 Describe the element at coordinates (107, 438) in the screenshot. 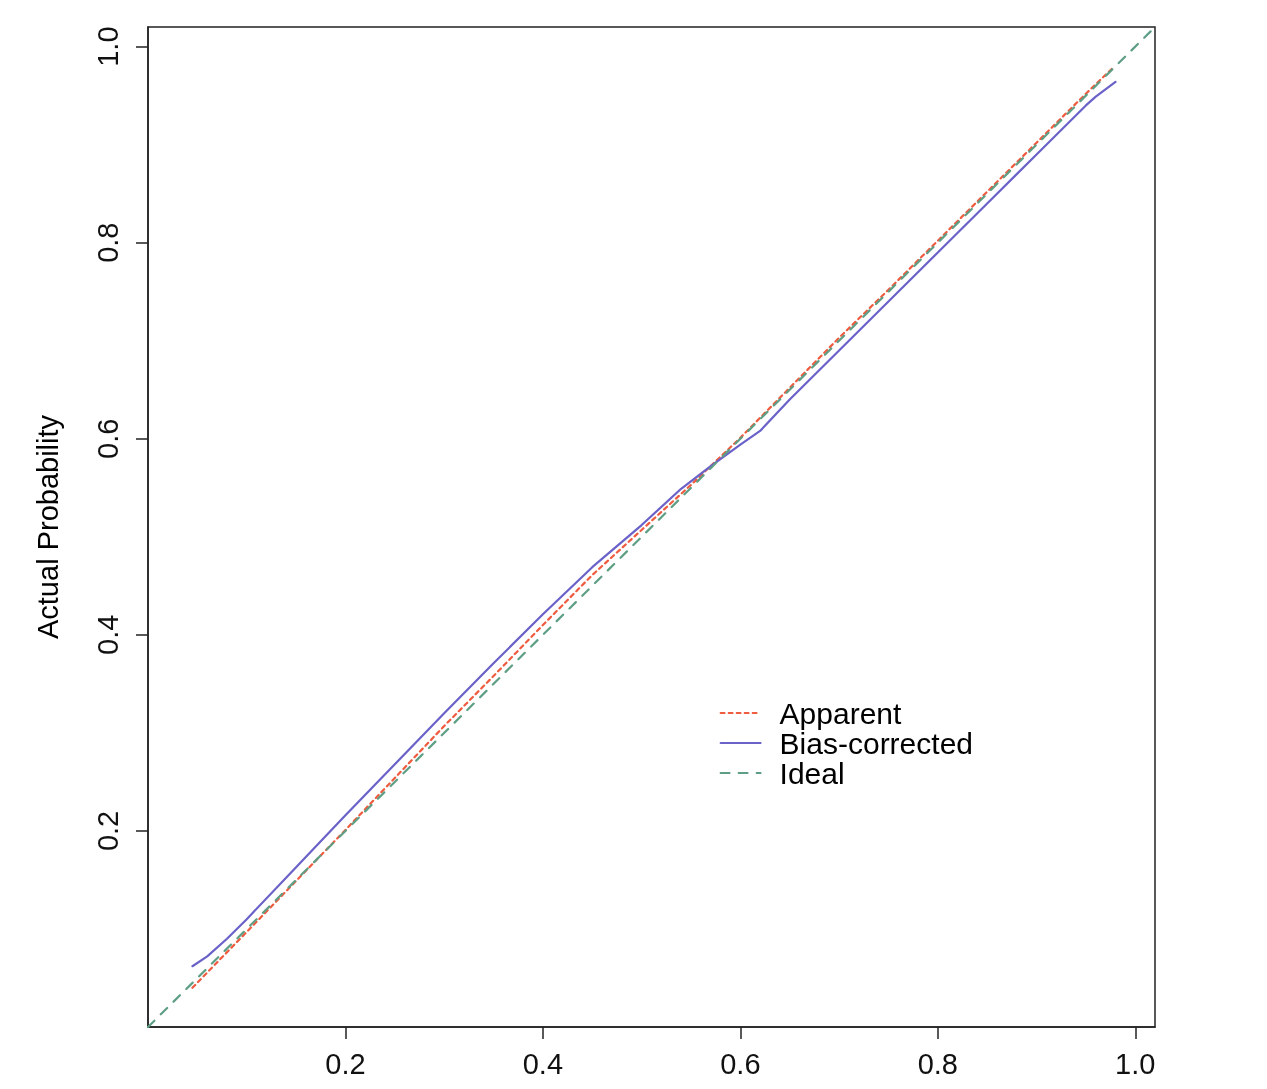

I see `y-tick-label: 0.6` at that location.